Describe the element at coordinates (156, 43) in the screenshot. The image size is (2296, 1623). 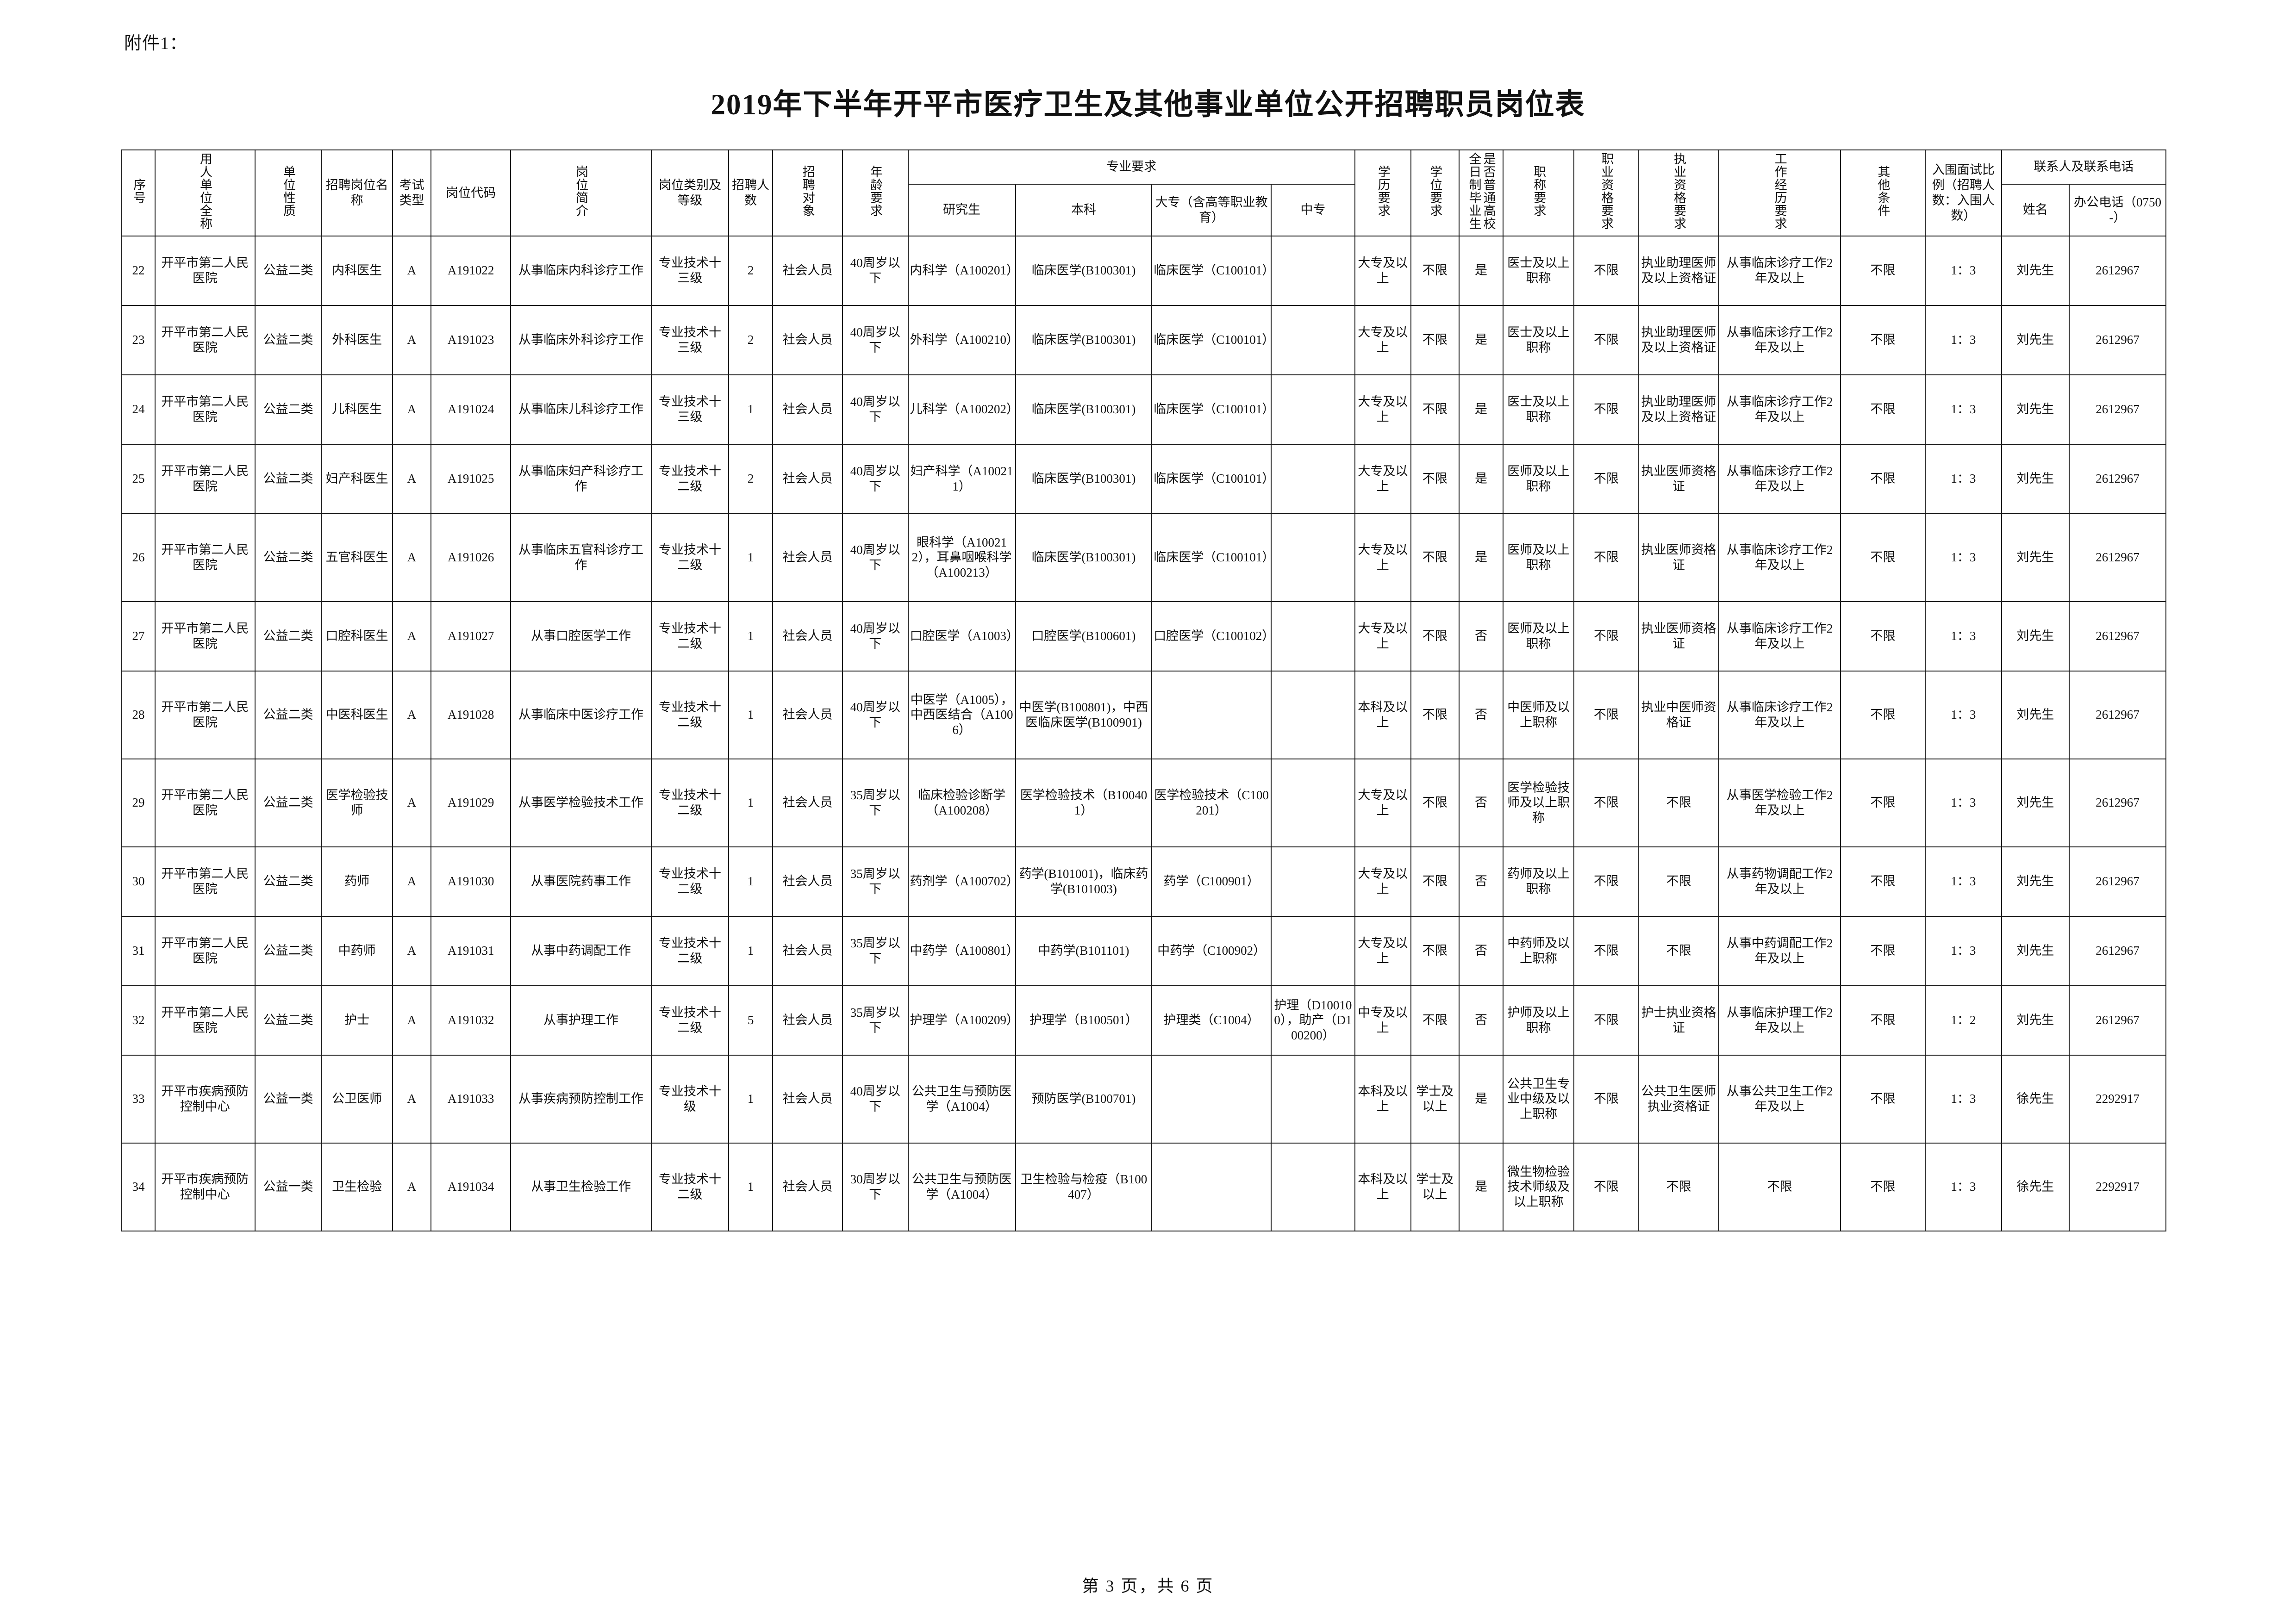
I see `attachment-label: 附件1：` at that location.